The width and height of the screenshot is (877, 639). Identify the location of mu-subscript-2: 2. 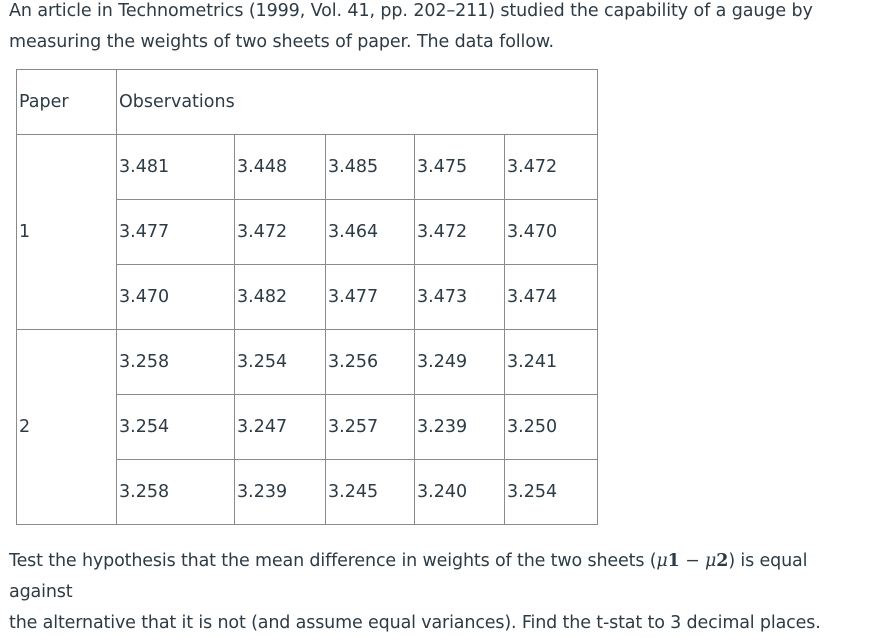
(722, 561).